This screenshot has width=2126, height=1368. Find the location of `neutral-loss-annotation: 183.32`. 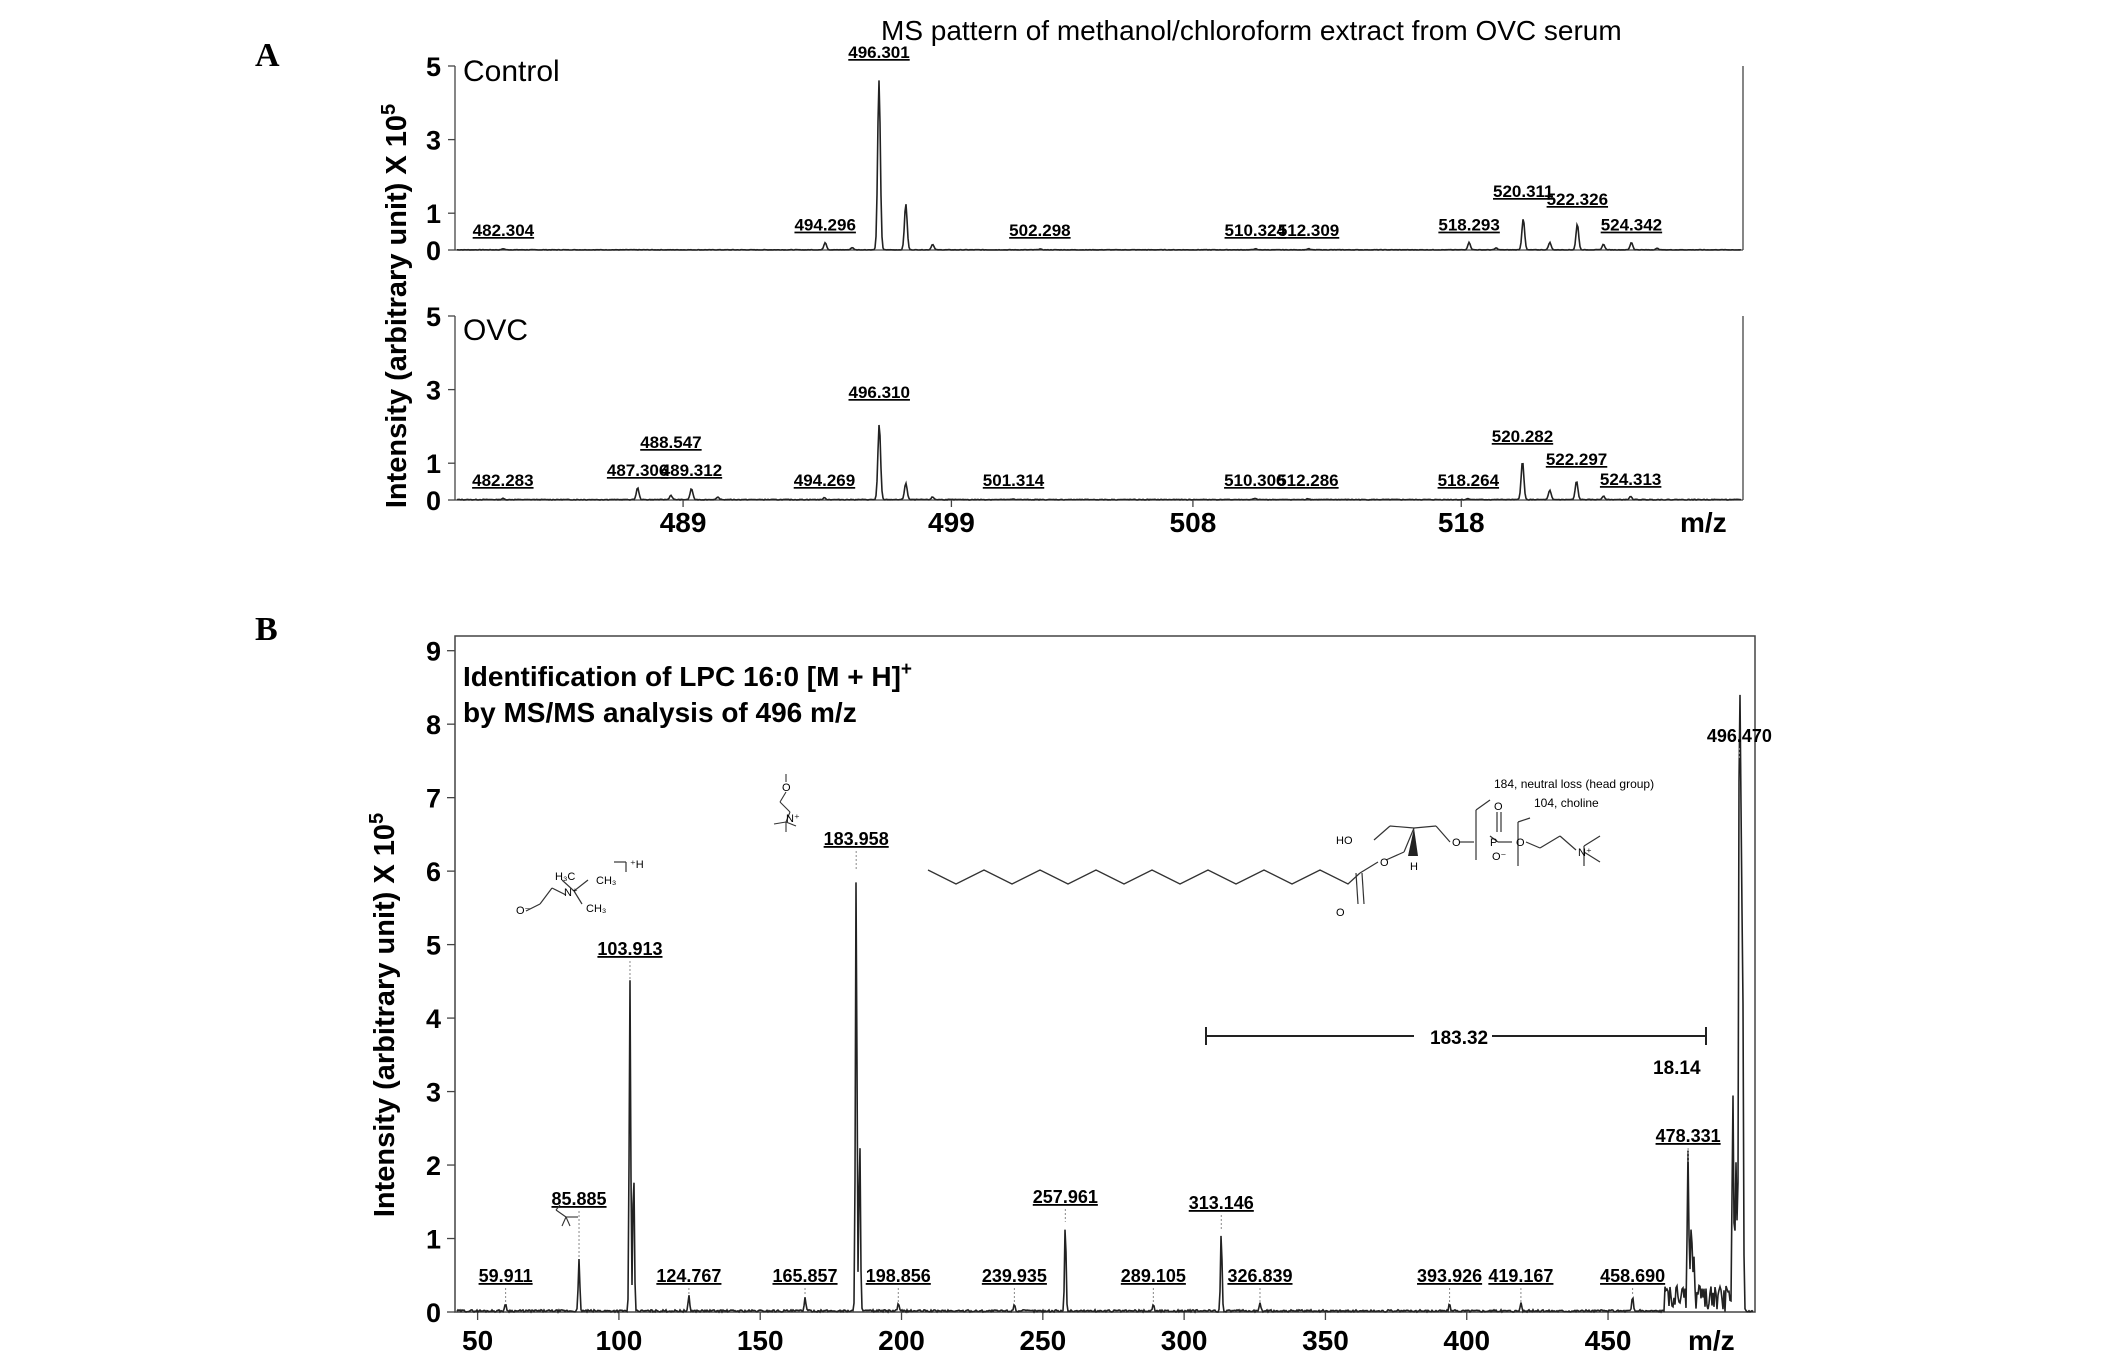

neutral-loss-annotation: 183.32 is located at coordinates (1456, 1038).